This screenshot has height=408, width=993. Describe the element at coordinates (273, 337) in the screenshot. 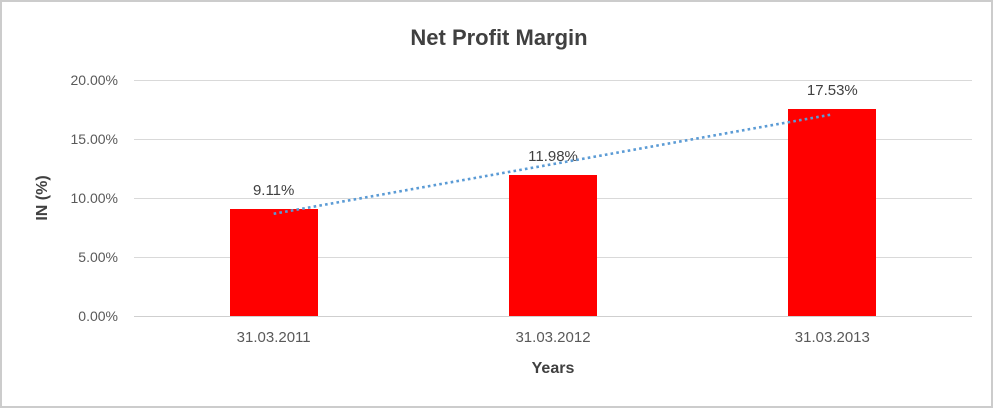

I see `x-category-label: 31.03.2011` at that location.